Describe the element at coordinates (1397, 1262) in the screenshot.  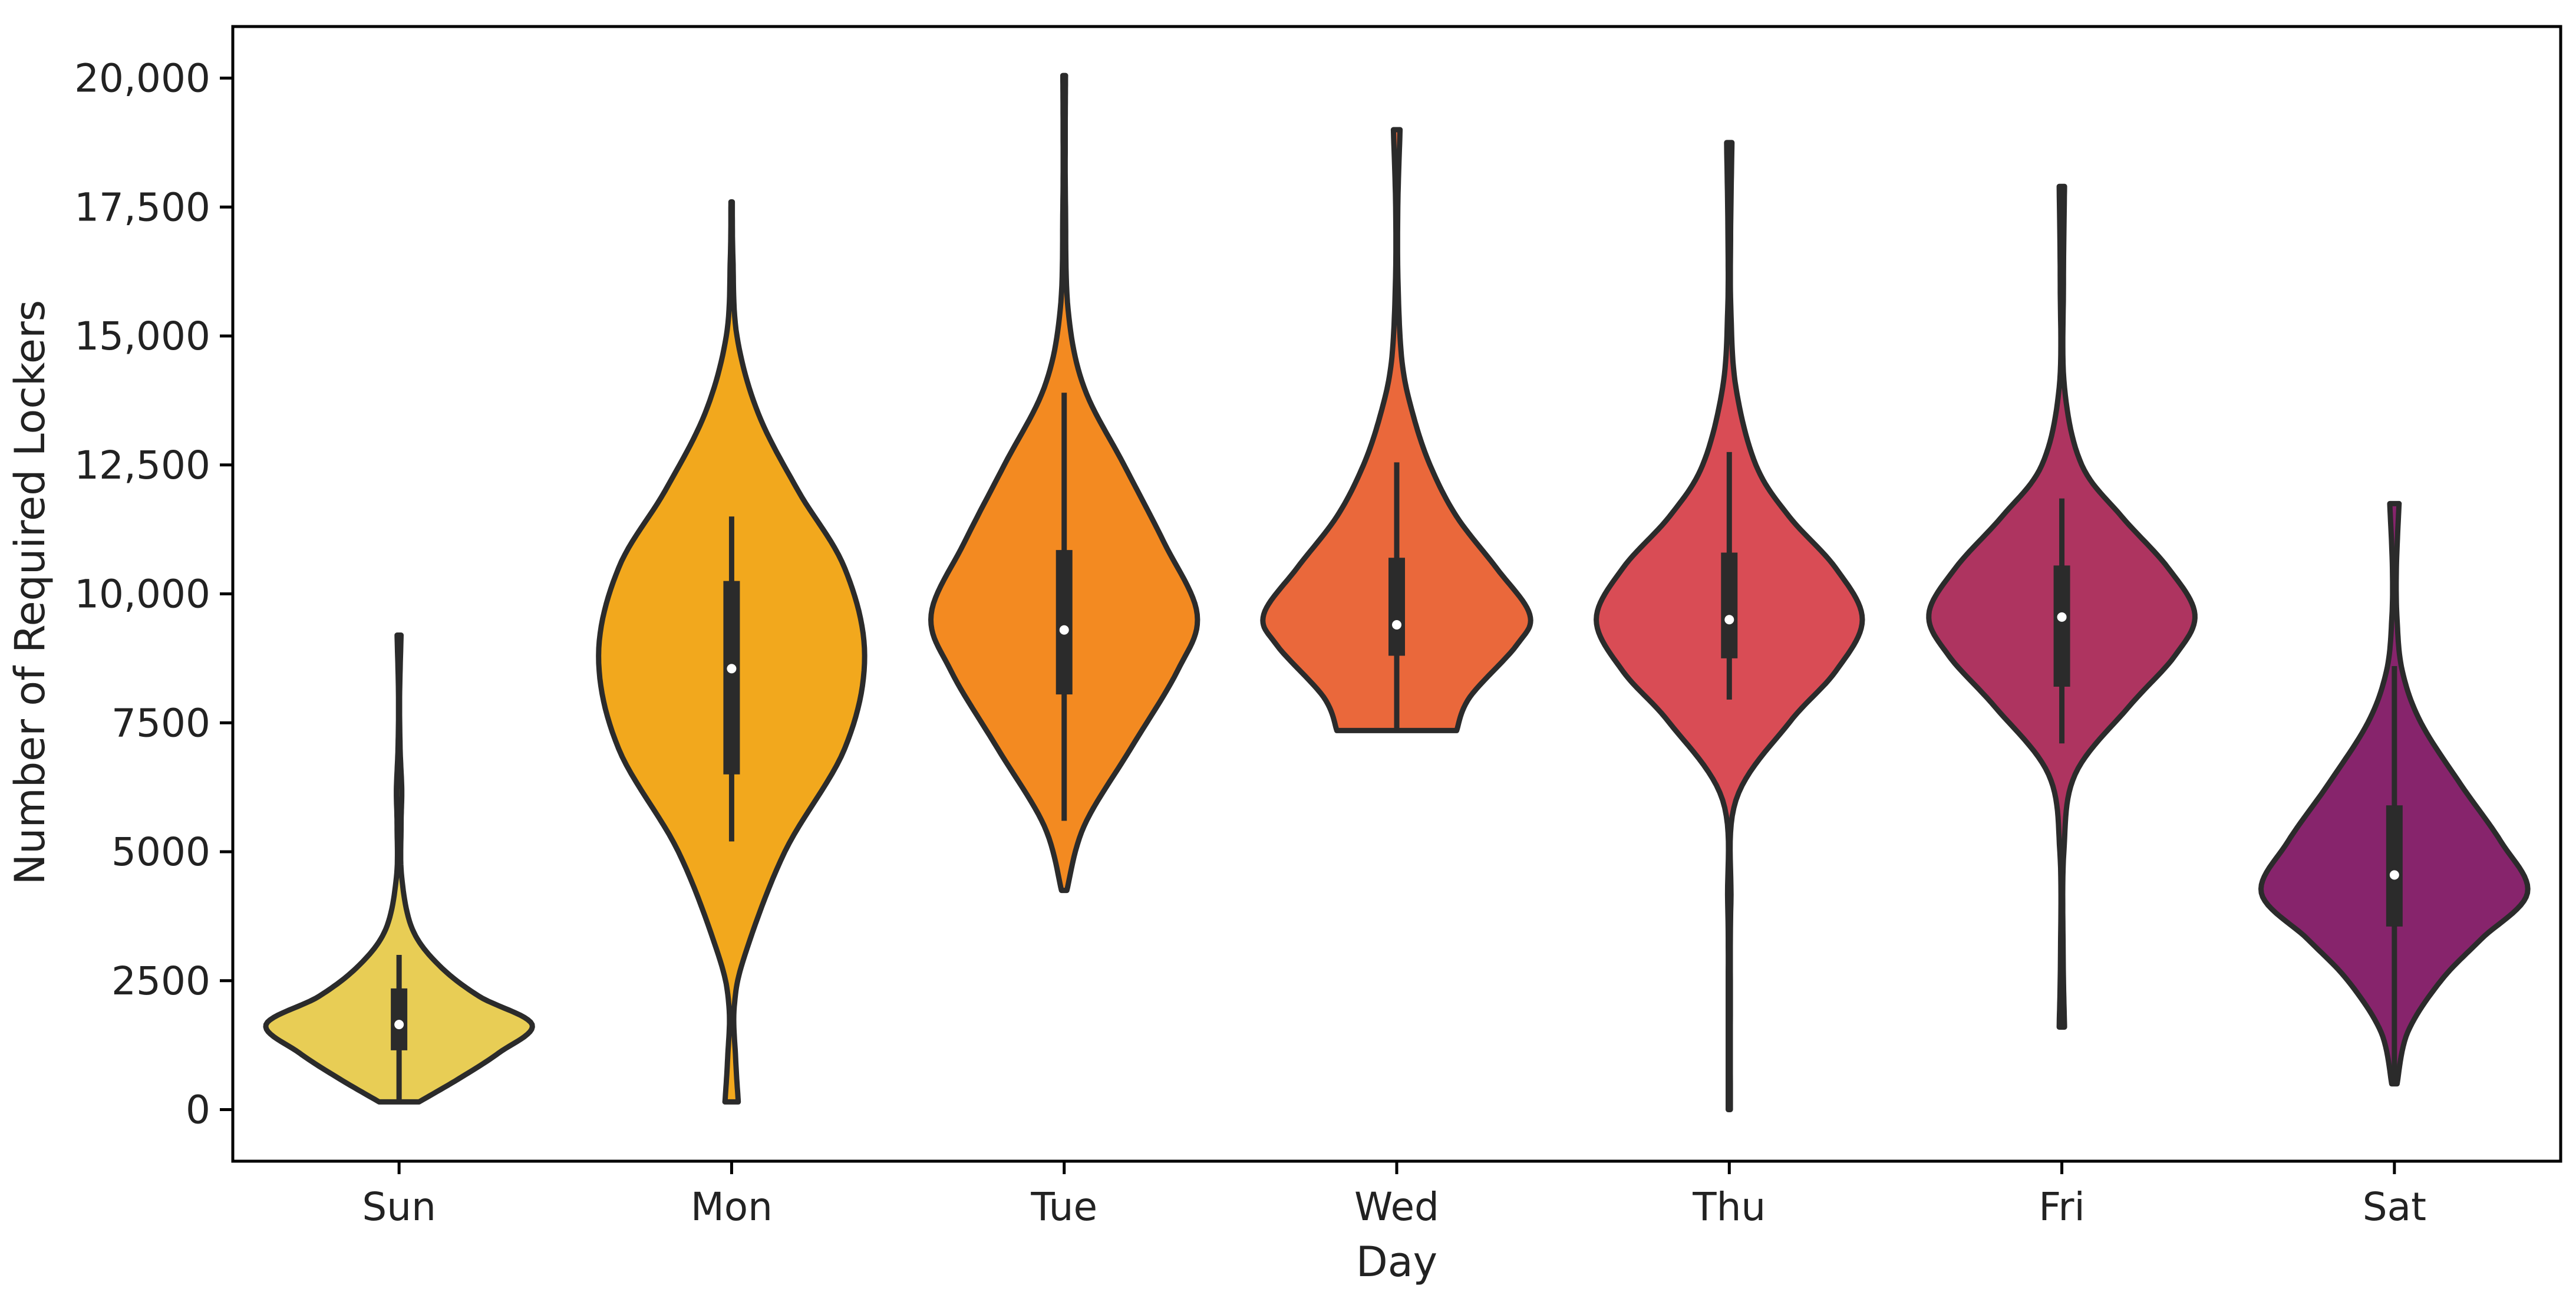
I see `x-axis-label: Day` at that location.